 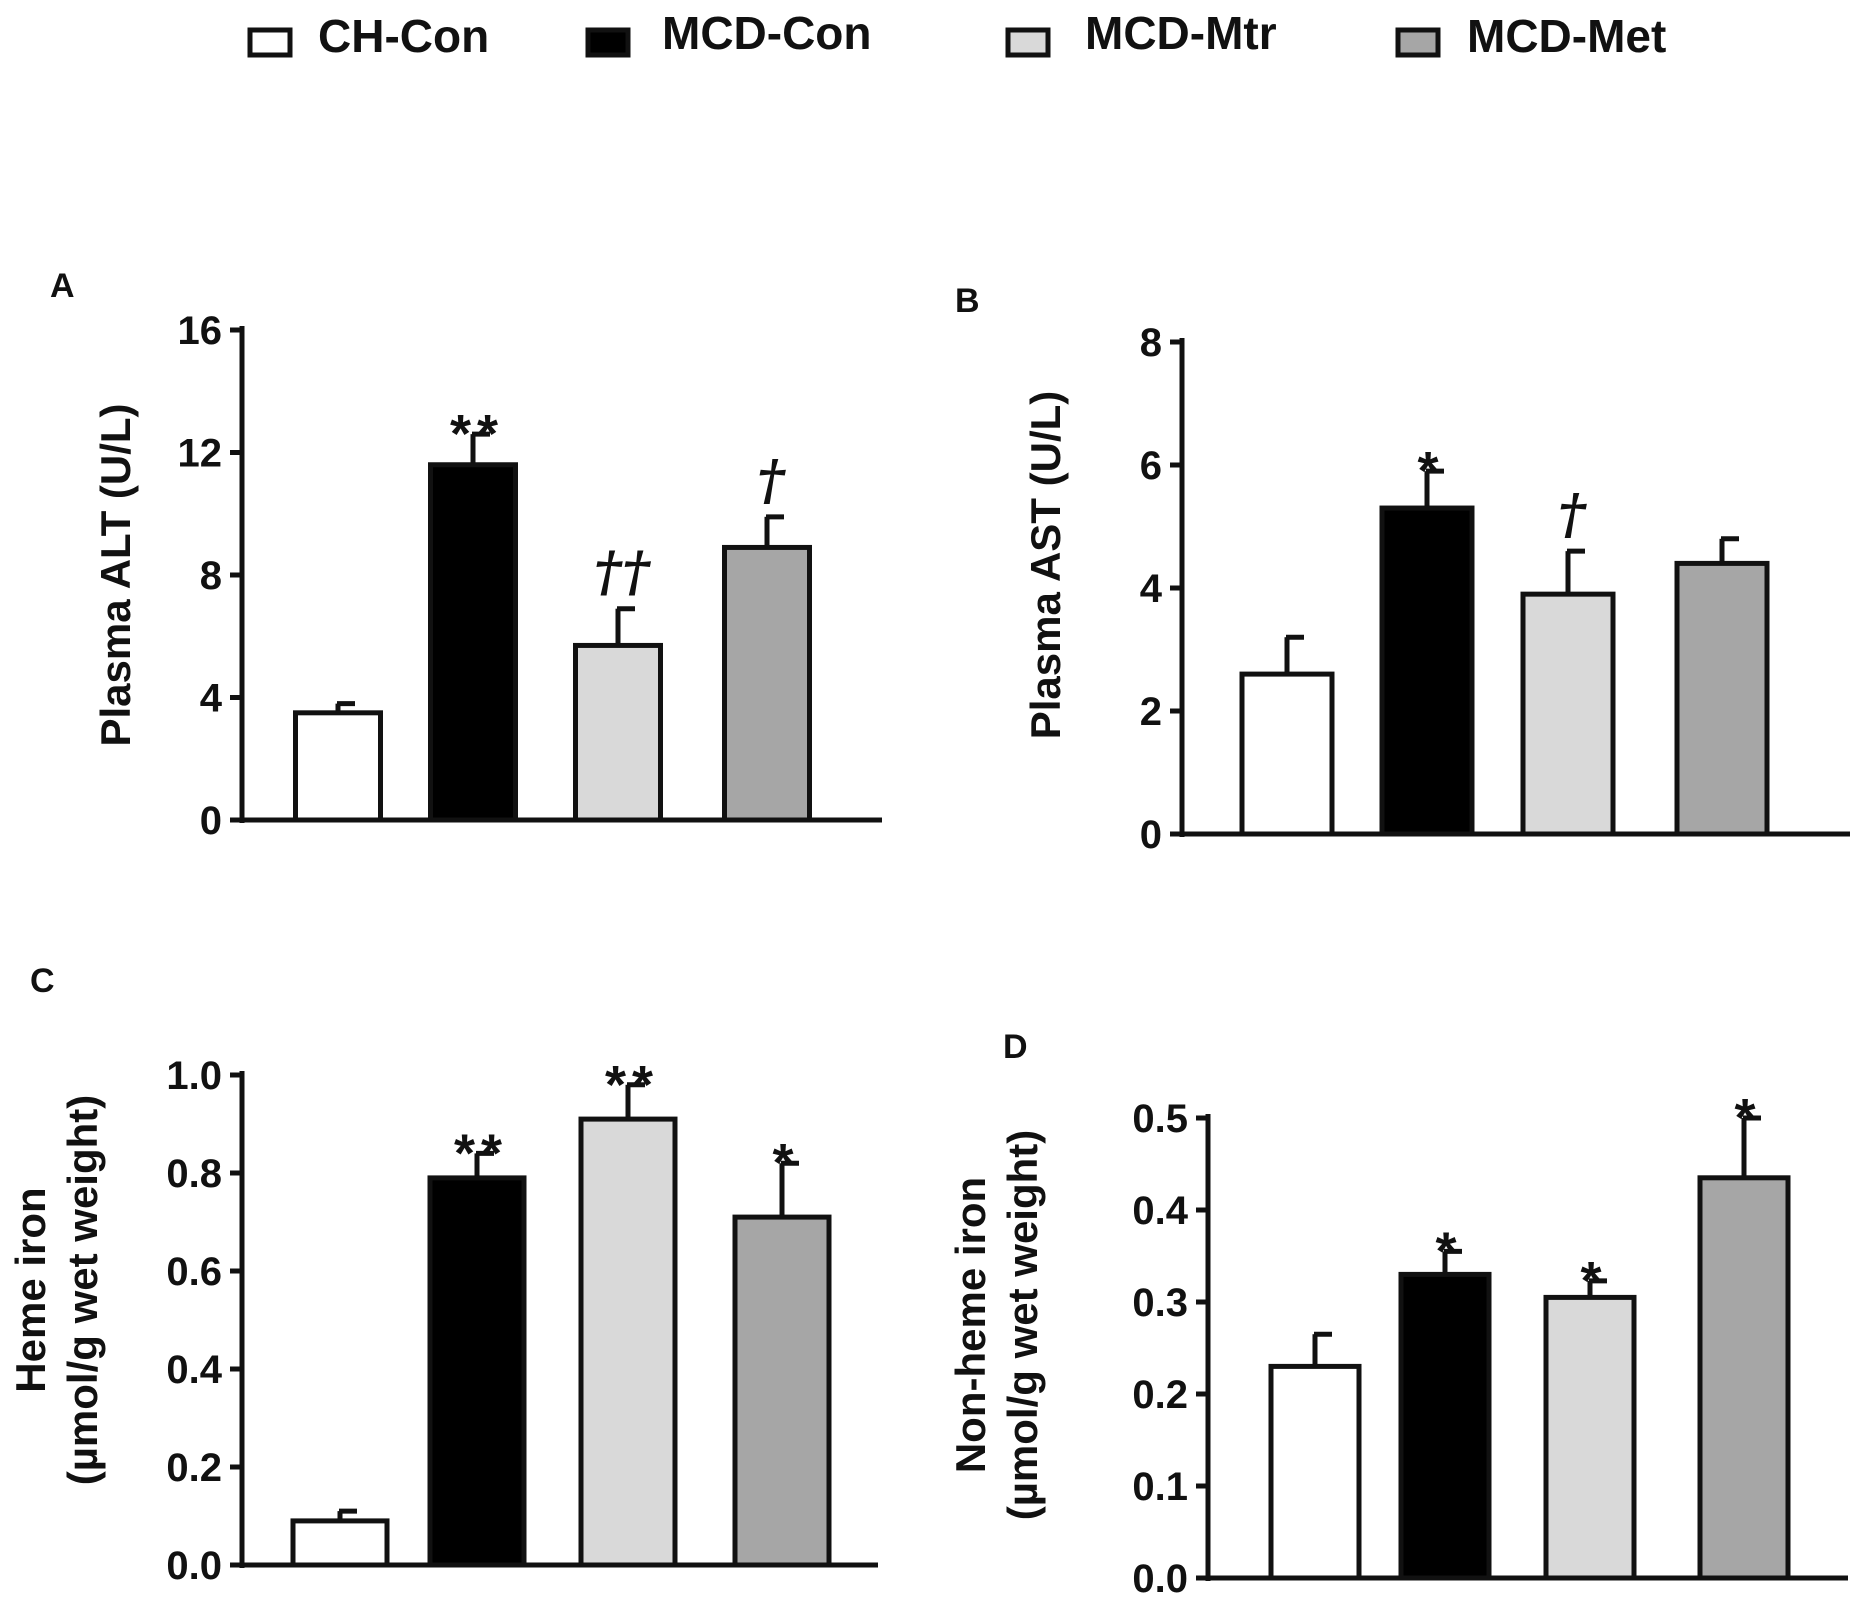 I want to click on y-axis-label: Plasma AST (U/L), so click(x=1045, y=565).